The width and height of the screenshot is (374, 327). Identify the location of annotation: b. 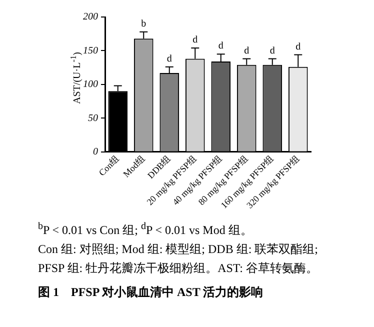
(143, 24).